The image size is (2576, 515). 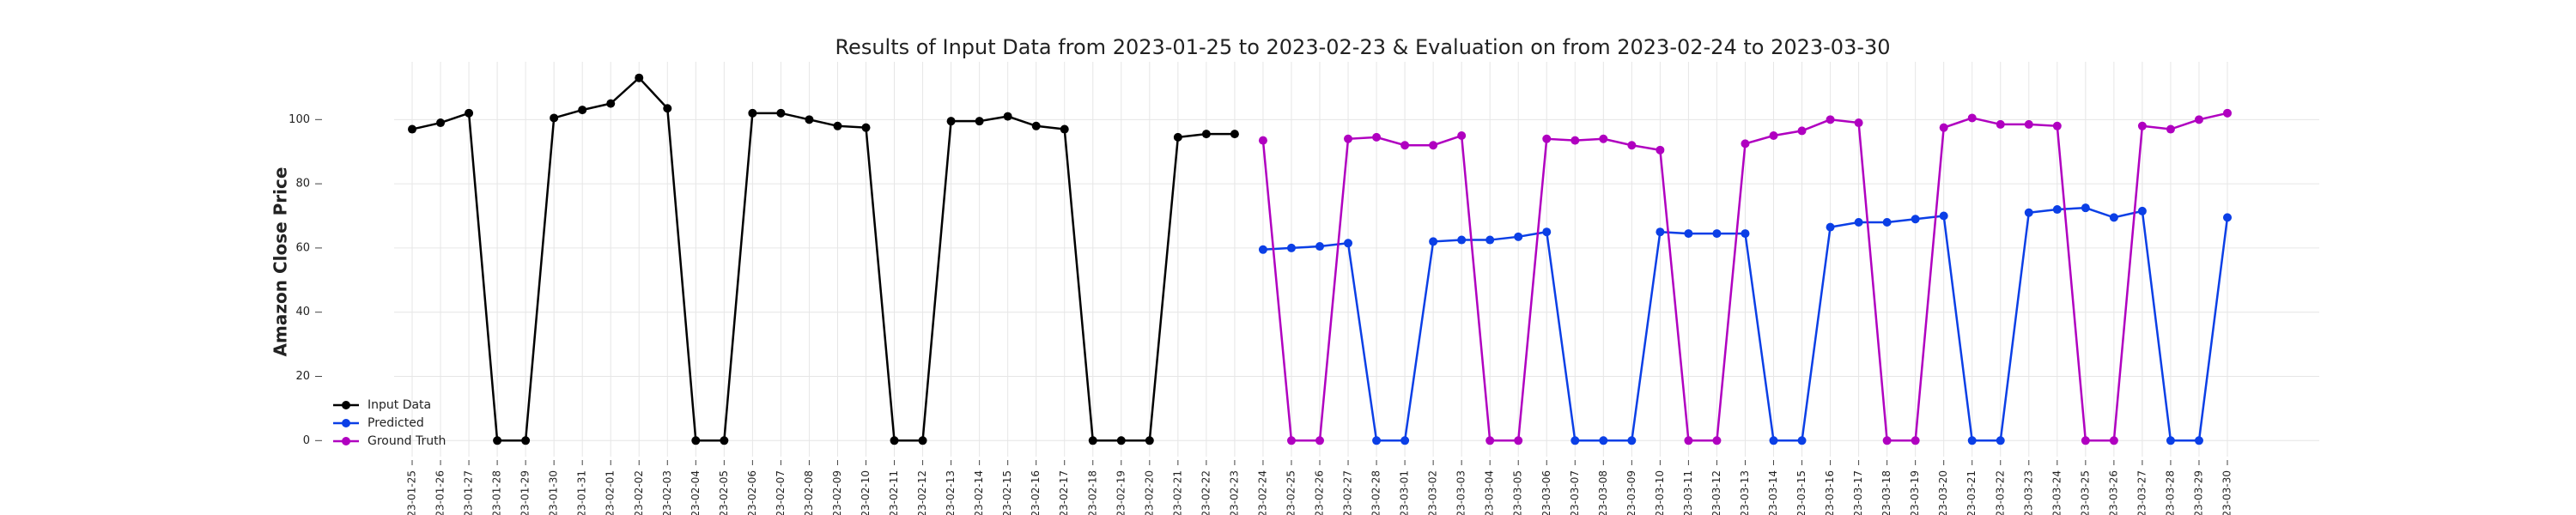 What do you see at coordinates (399, 405) in the screenshot?
I see `legend-label: Input Data` at bounding box center [399, 405].